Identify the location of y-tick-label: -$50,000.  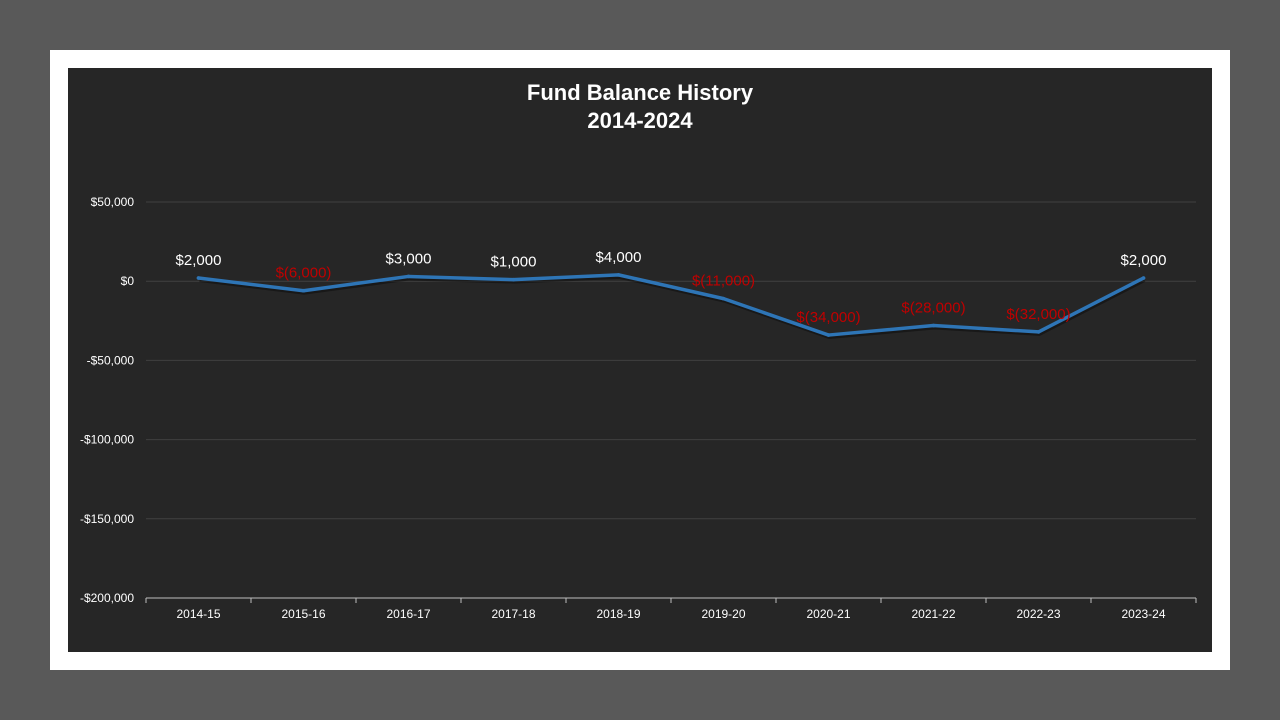
(111, 360).